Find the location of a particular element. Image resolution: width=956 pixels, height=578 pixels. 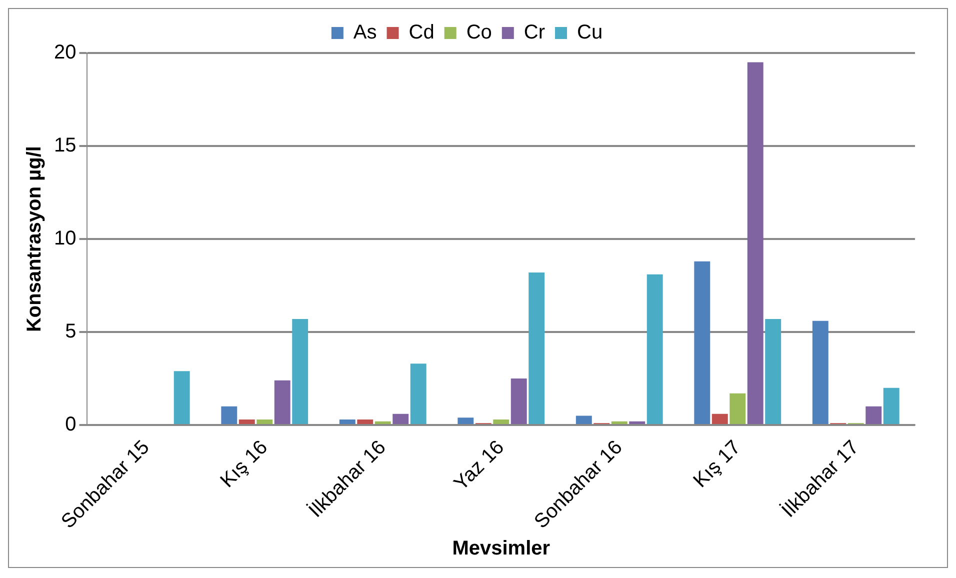

legend-label: Co is located at coordinates (479, 33).